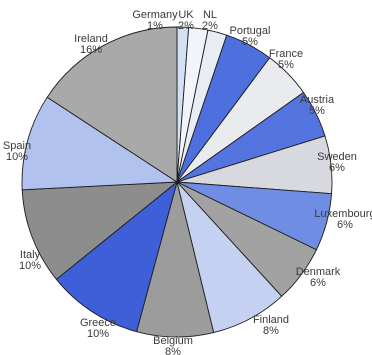 The image size is (372, 355). Describe the element at coordinates (250, 31) in the screenshot. I see `slice-label-portugal: Portugal` at that location.